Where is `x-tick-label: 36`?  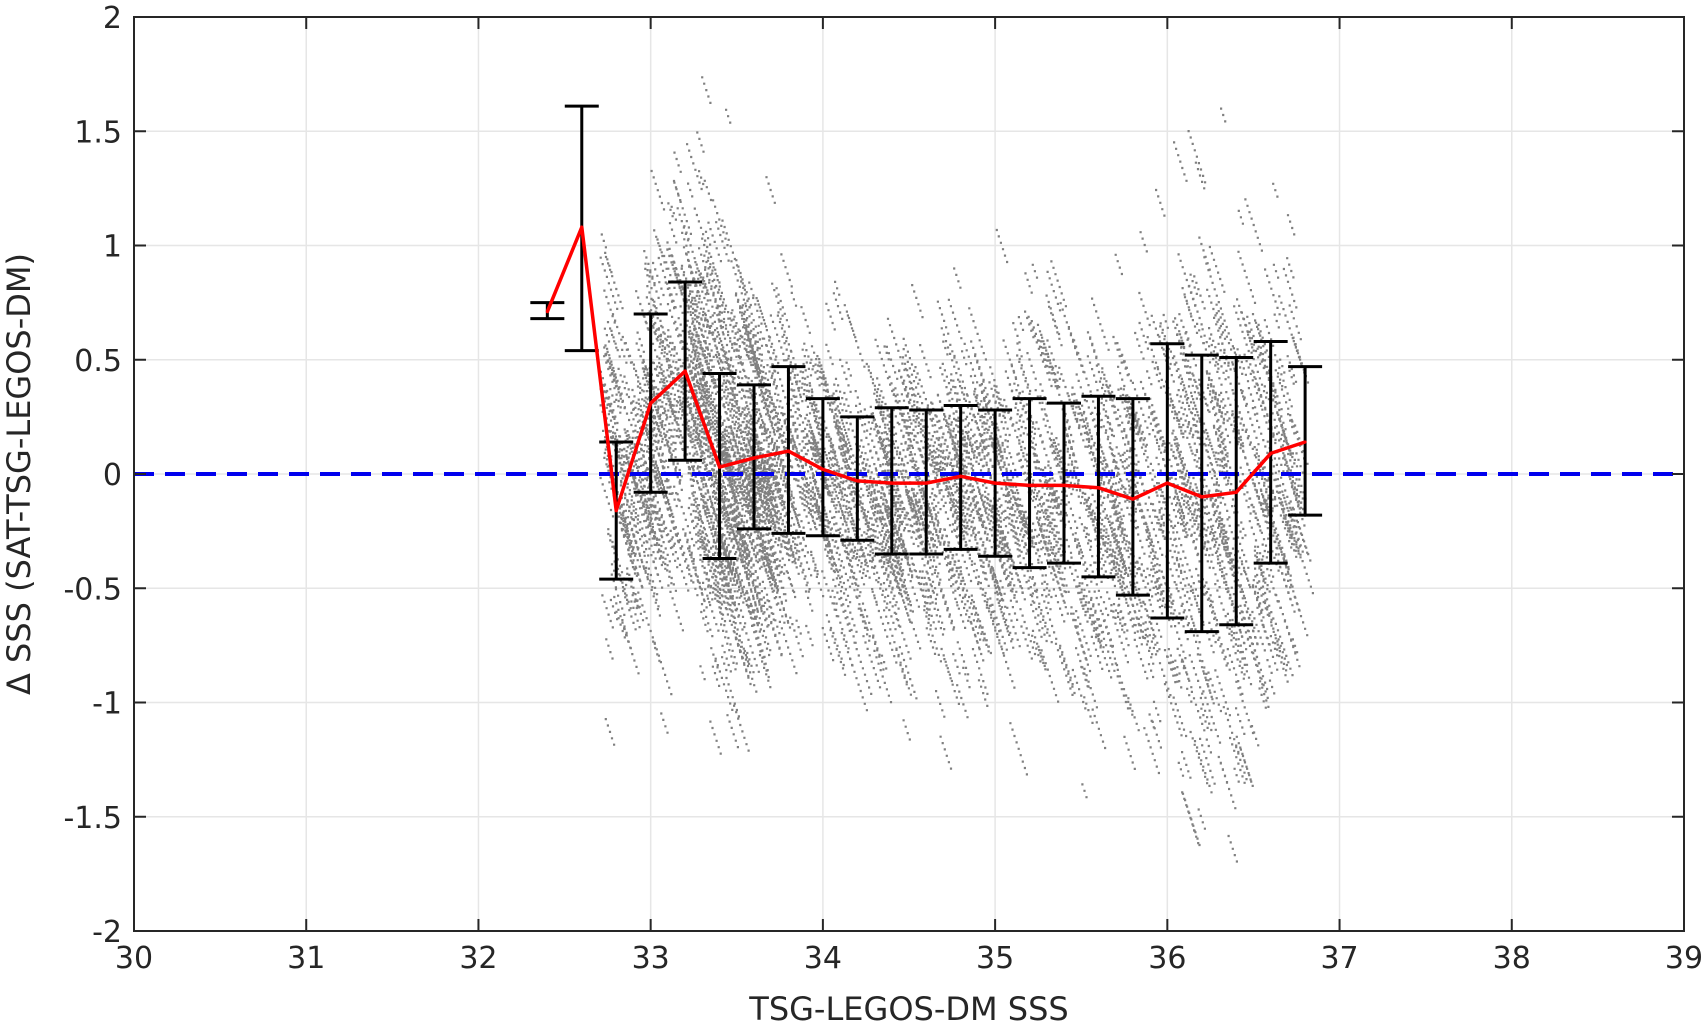
x-tick-label: 36 is located at coordinates (1167, 958).